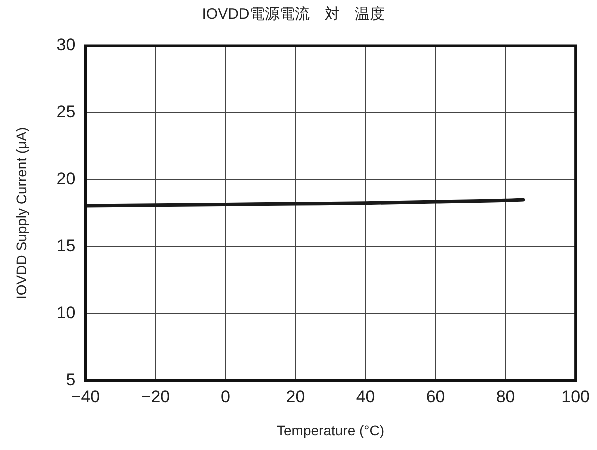 The height and width of the screenshot is (450, 597). I want to click on y-tick-label: 15, so click(66, 246).